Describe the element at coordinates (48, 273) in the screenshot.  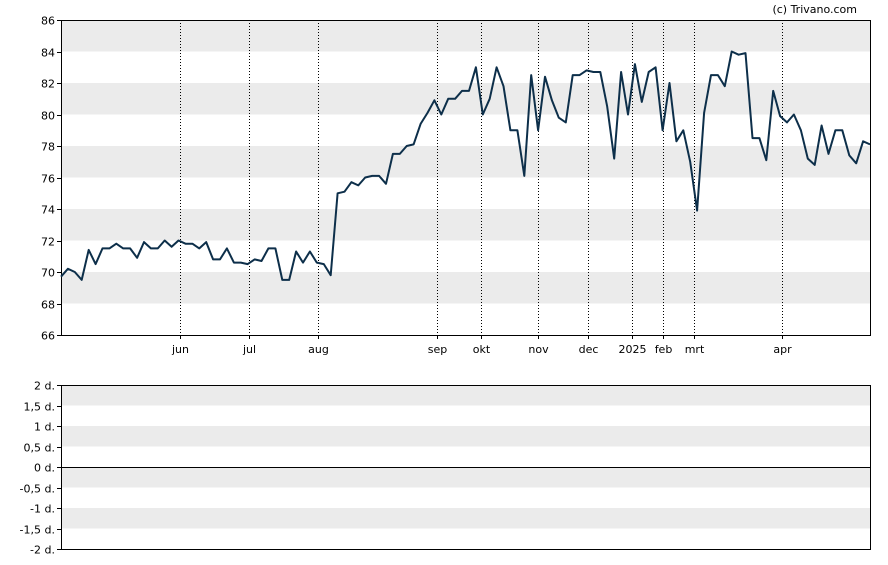
I see `y-tick-label: 70` at that location.